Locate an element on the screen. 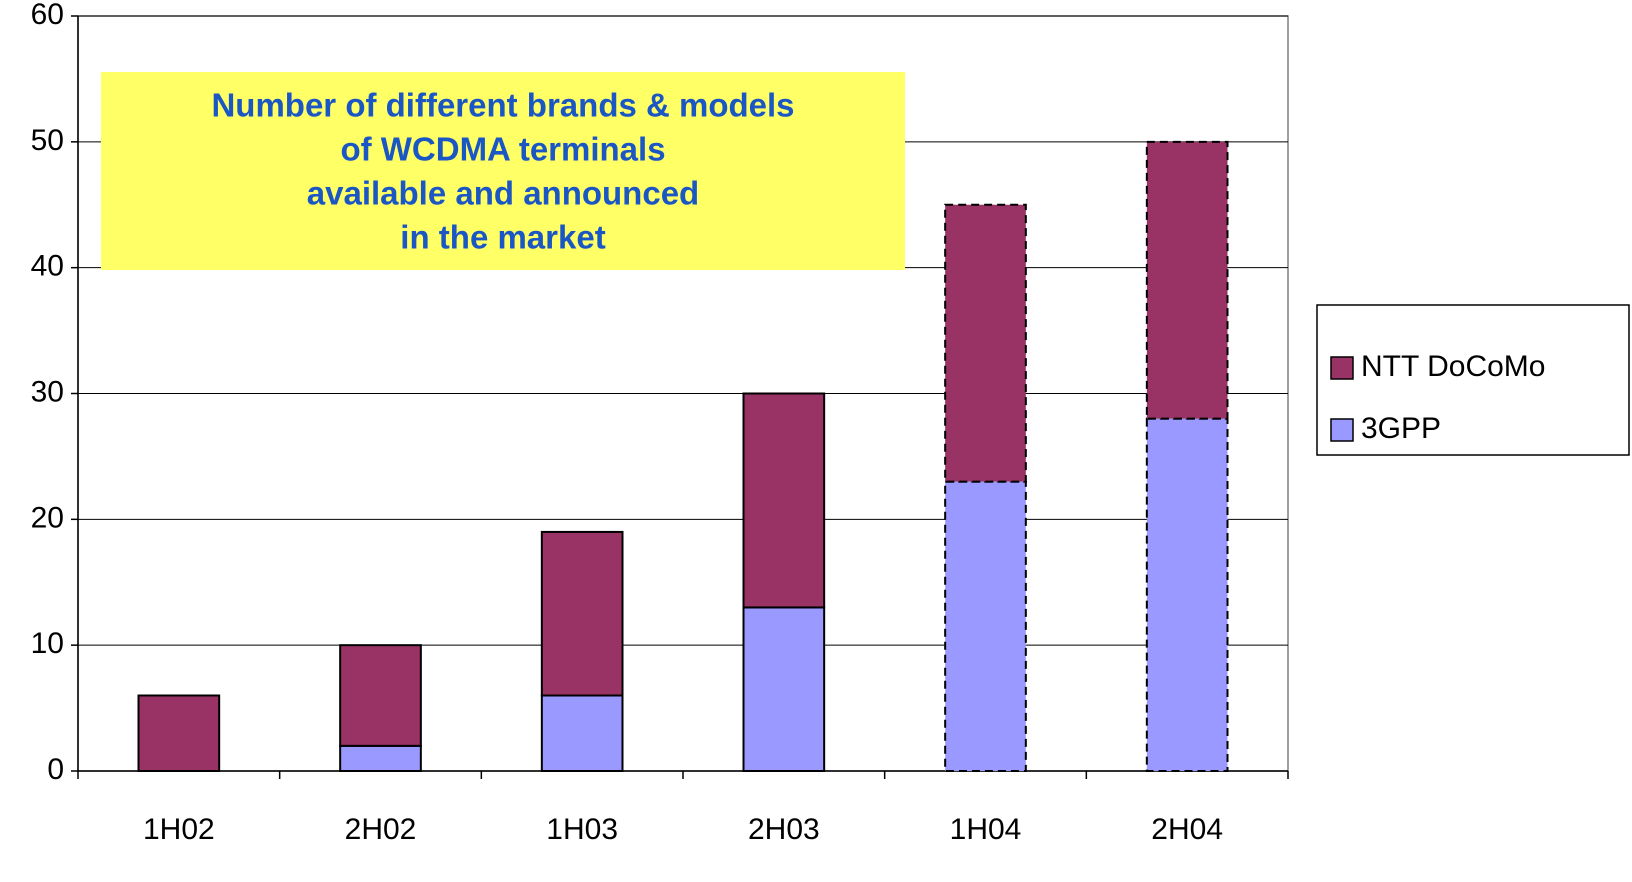  annotation-text: in the market is located at coordinates (502, 237).